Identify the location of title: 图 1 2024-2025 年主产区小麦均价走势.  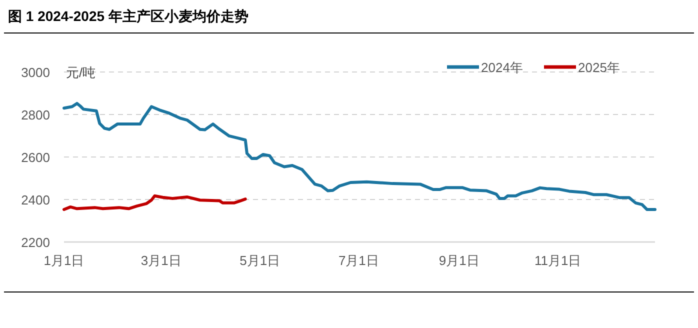
(128, 16).